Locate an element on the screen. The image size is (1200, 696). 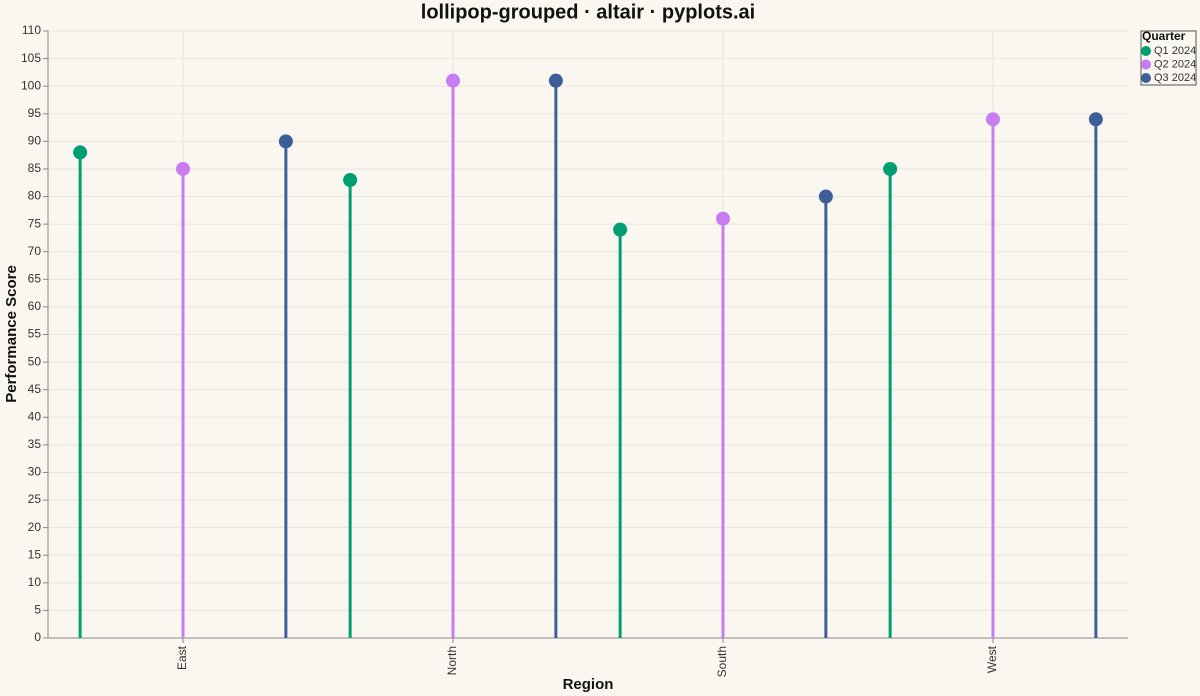
y-tick-label: 35 is located at coordinates (35, 444).